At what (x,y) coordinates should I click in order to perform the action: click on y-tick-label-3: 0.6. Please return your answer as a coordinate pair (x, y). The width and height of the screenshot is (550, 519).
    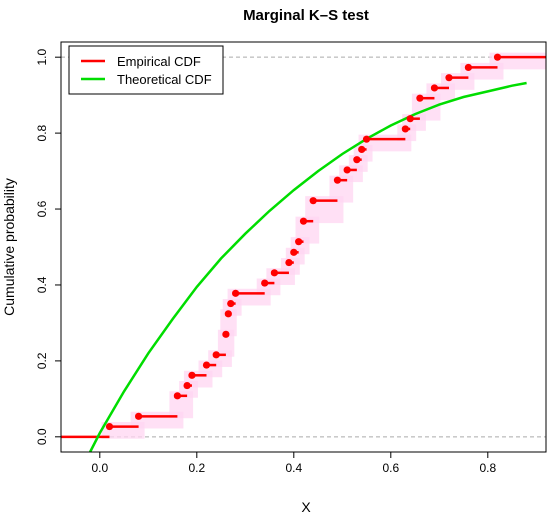
    Looking at the image, I should click on (42, 208).